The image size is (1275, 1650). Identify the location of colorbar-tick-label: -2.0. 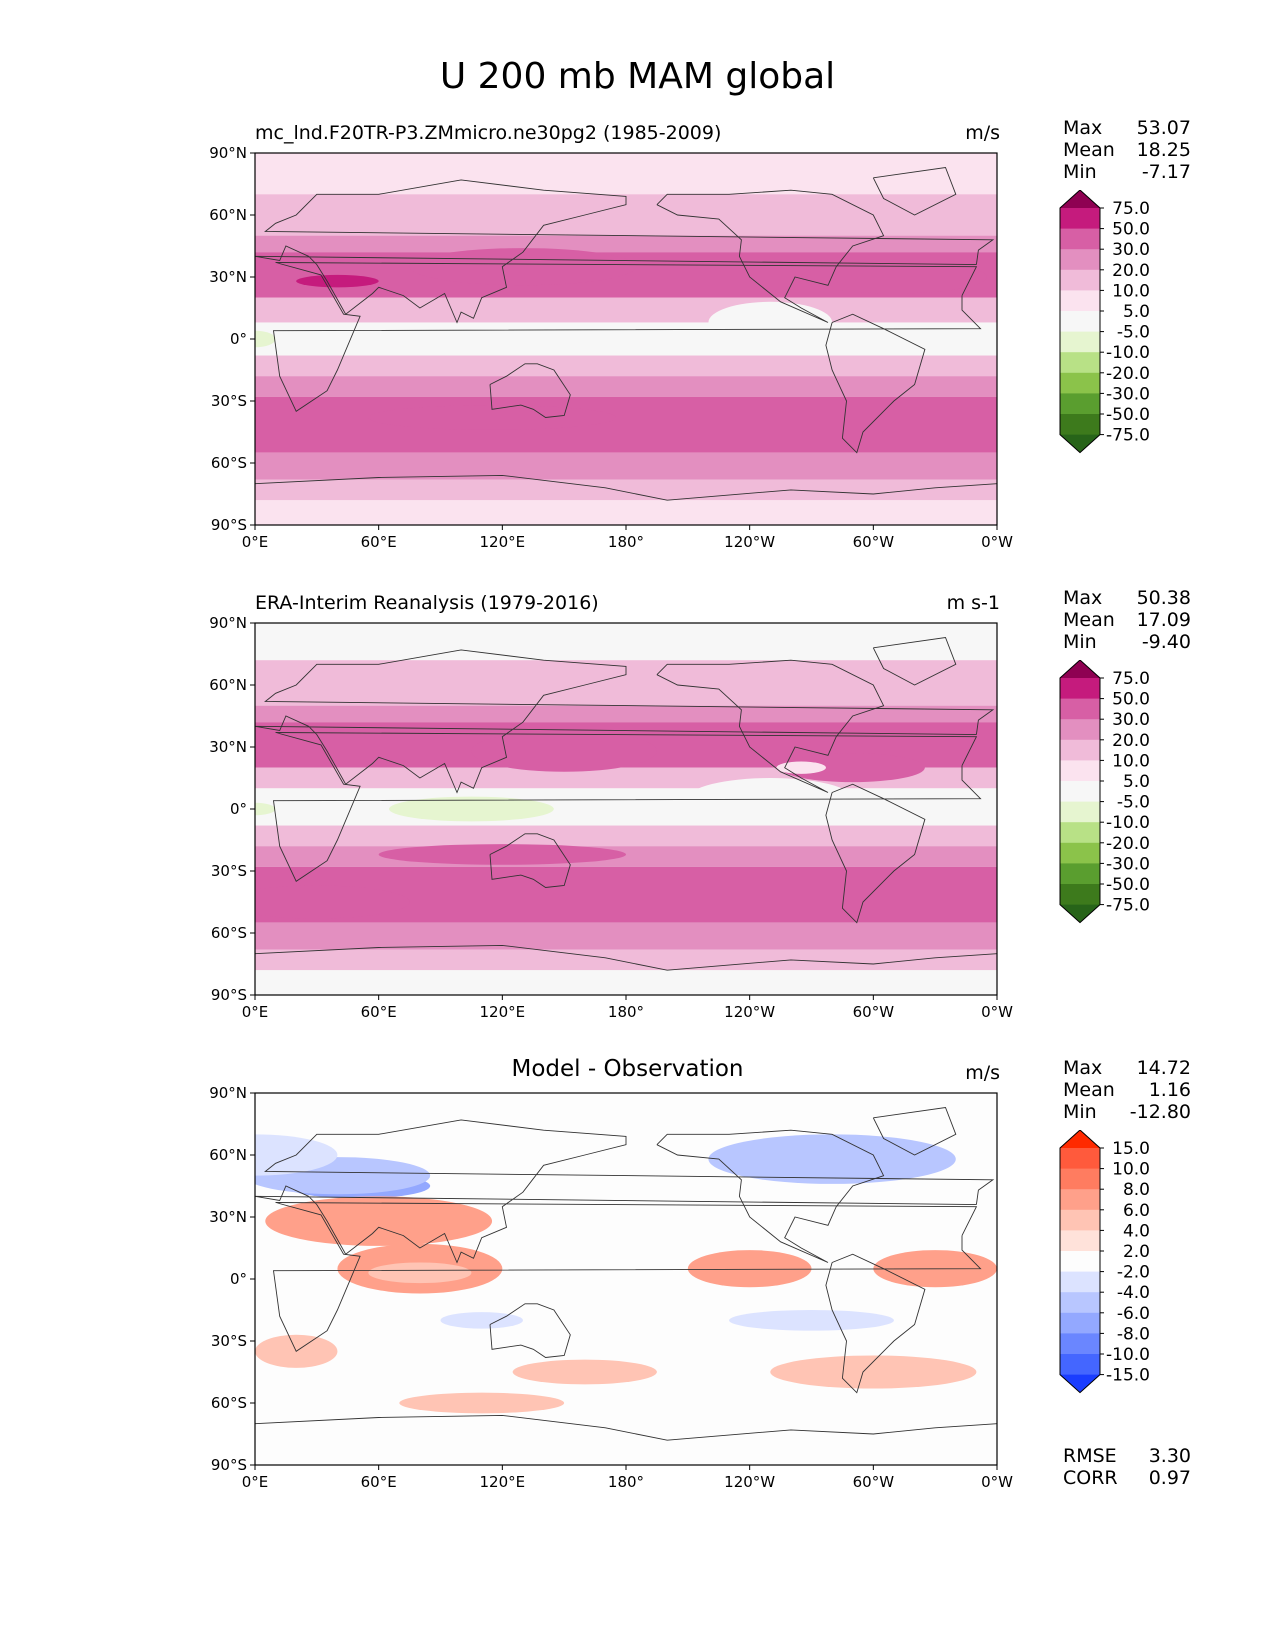
(1133, 1273).